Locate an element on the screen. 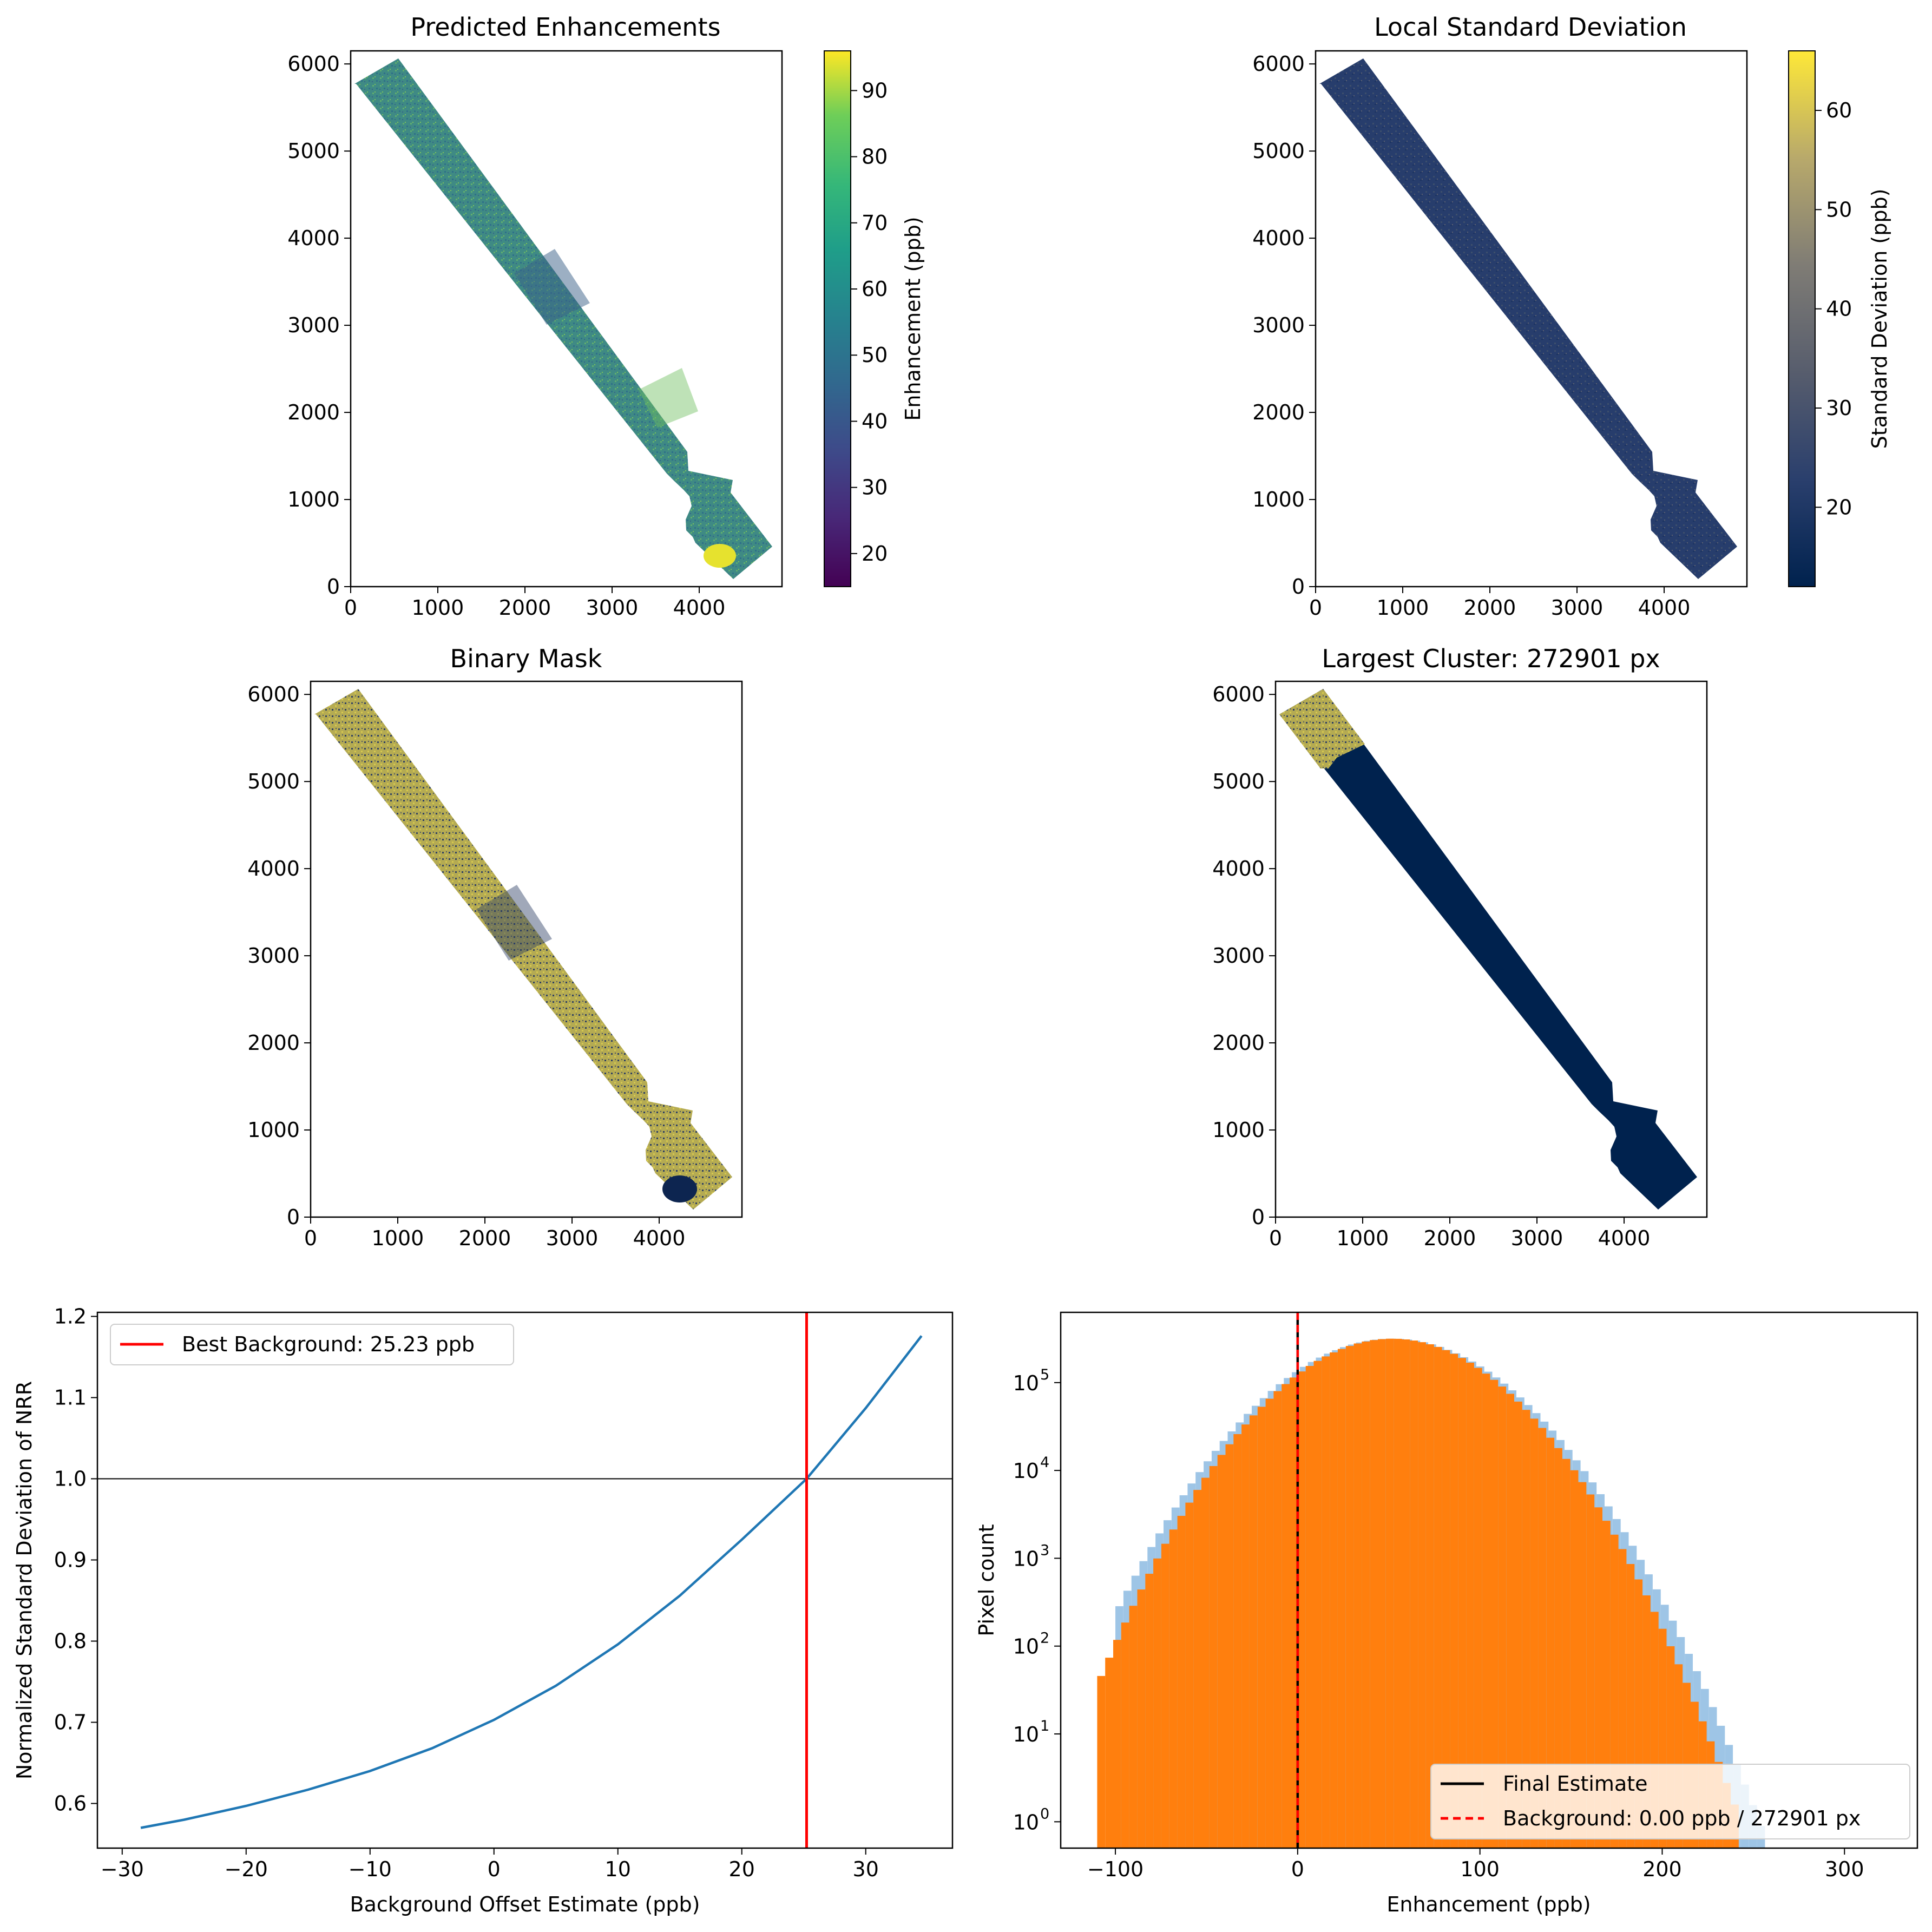 This screenshot has height=1932, width=1932. x-tick-label: 1000 is located at coordinates (438, 608).